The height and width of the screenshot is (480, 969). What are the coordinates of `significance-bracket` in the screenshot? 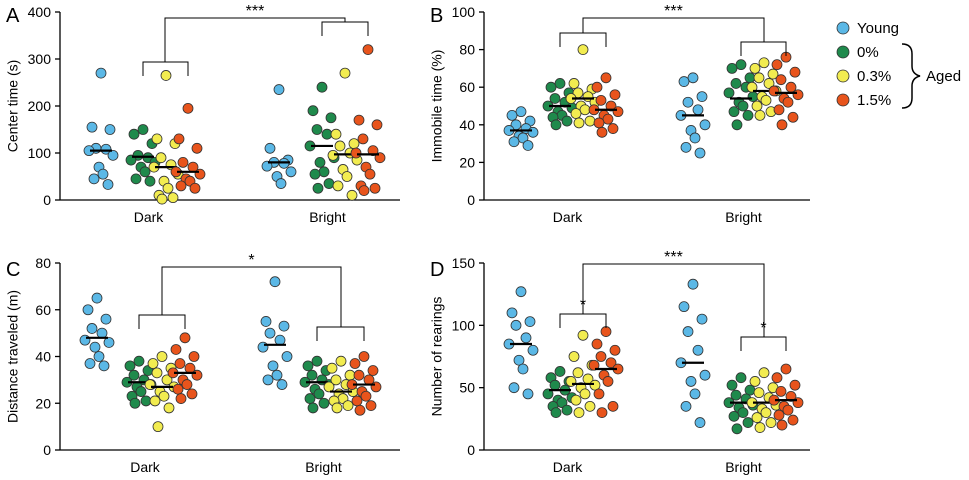 It's located at (583, 320).